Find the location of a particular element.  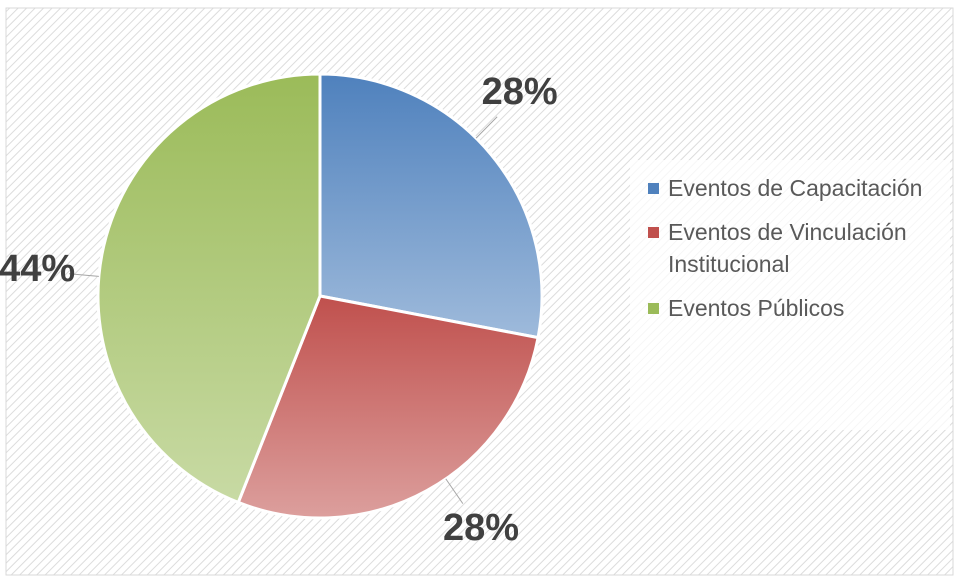

legend-item: Eventos de Vinculación Institucional is located at coordinates (789, 248).